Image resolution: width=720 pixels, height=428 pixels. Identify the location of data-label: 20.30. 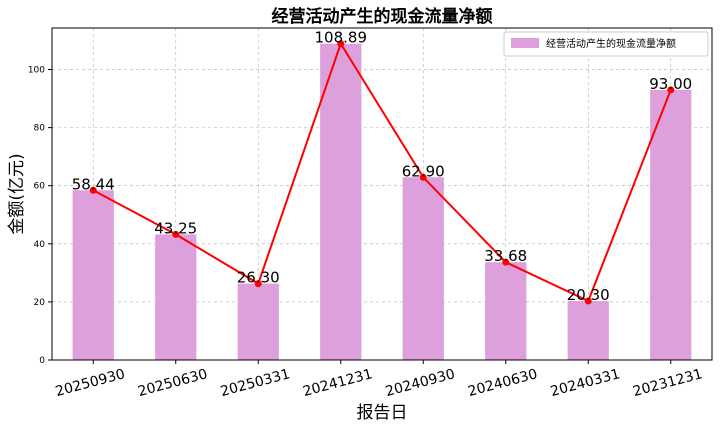
(588, 295).